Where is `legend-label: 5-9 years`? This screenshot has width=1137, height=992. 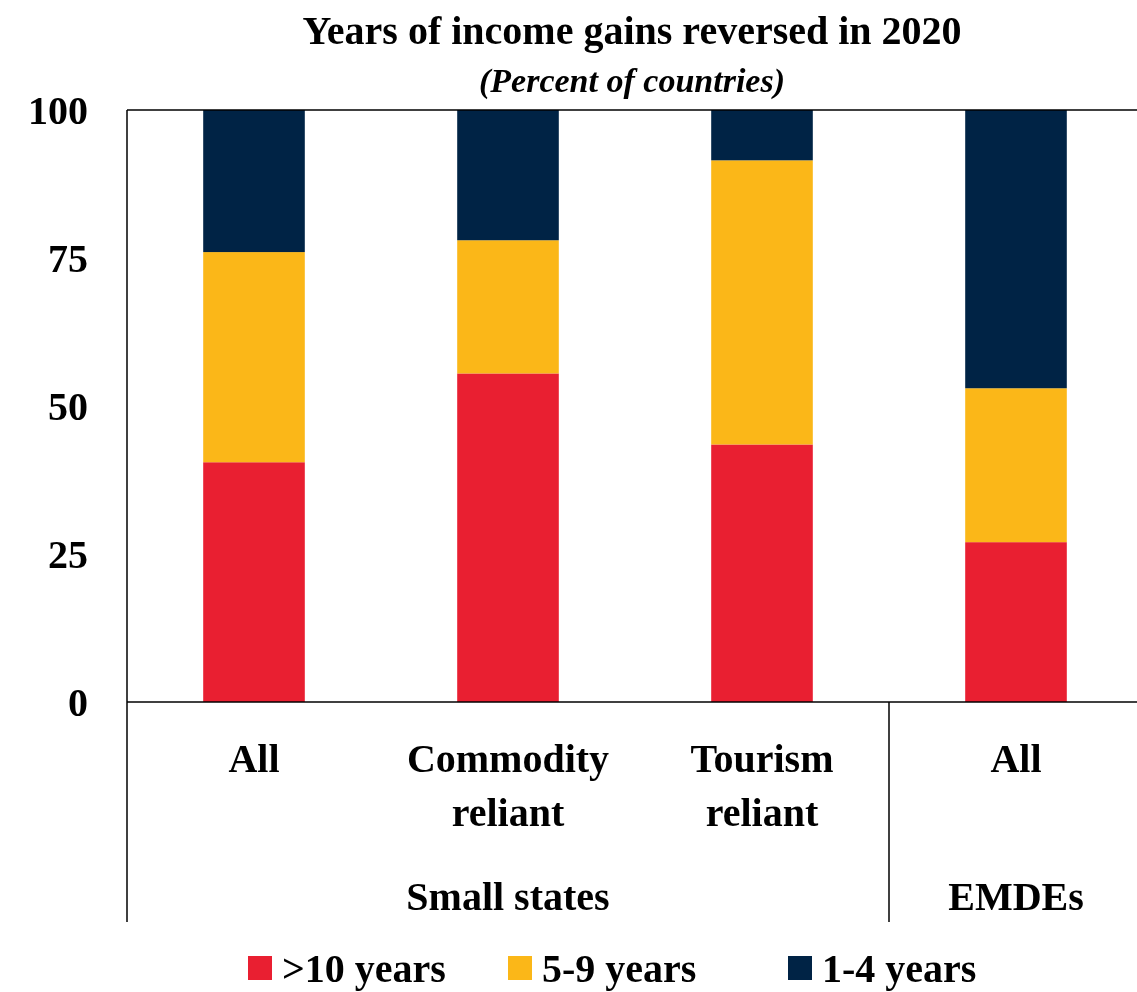 legend-label: 5-9 years is located at coordinates (619, 968).